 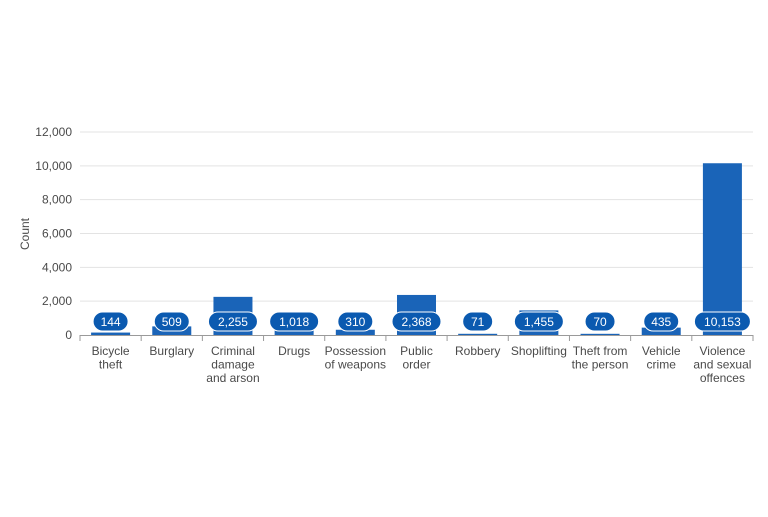 What do you see at coordinates (539, 351) in the screenshot?
I see `x-category-label: Shoplifting` at bounding box center [539, 351].